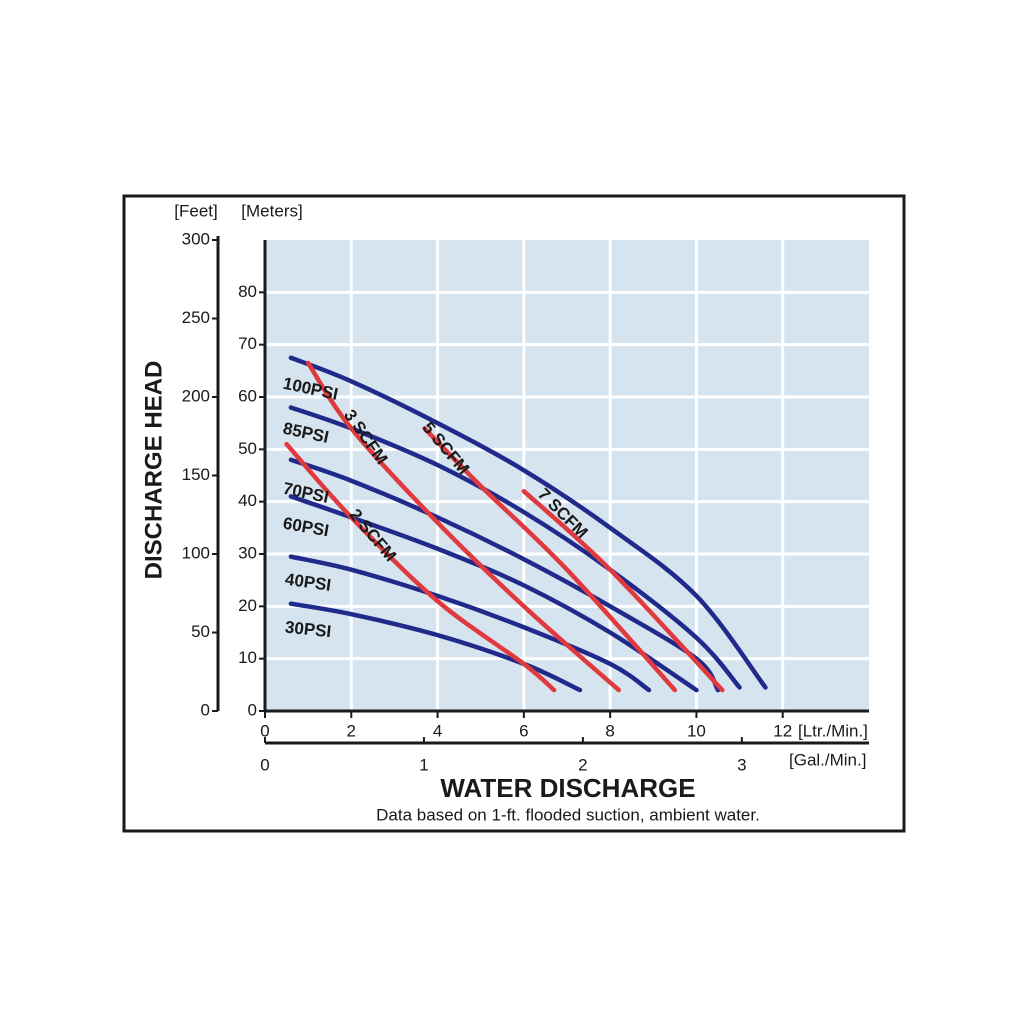 The height and width of the screenshot is (1028, 1028). What do you see at coordinates (252, 709) in the screenshot?
I see `y-tick-label: 0` at bounding box center [252, 709].